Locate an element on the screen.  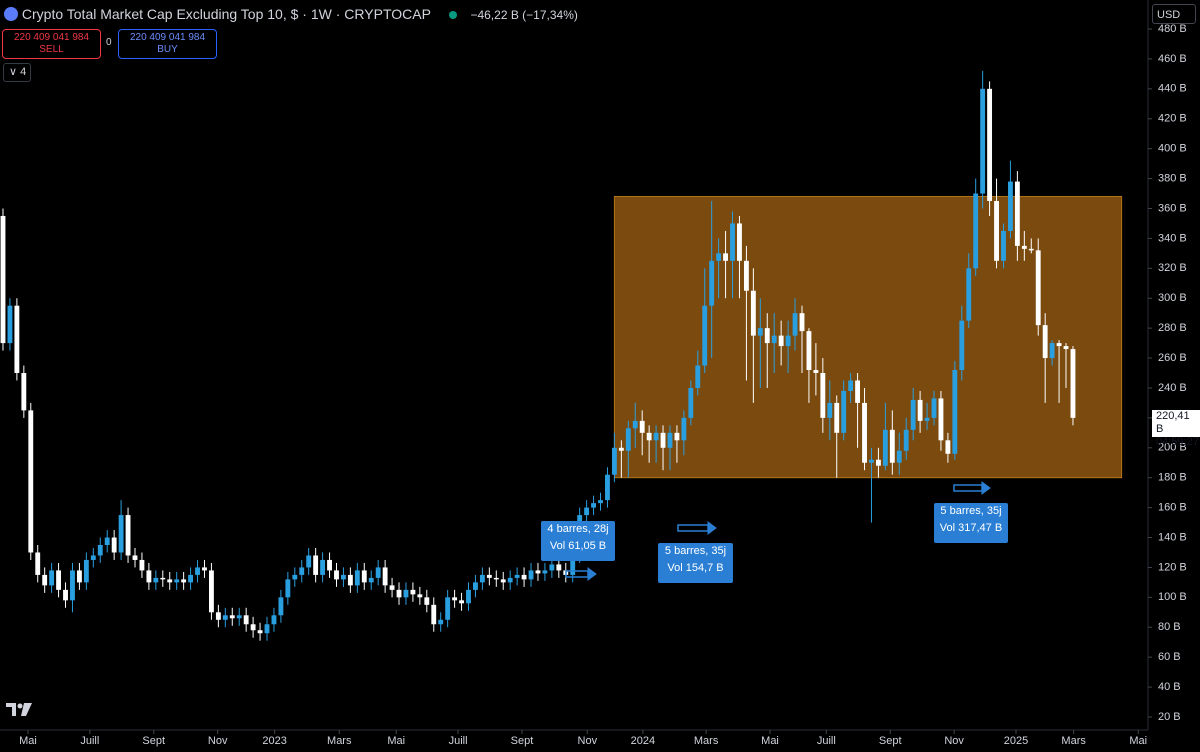
sell-label: SELL is located at coordinates (51, 49).